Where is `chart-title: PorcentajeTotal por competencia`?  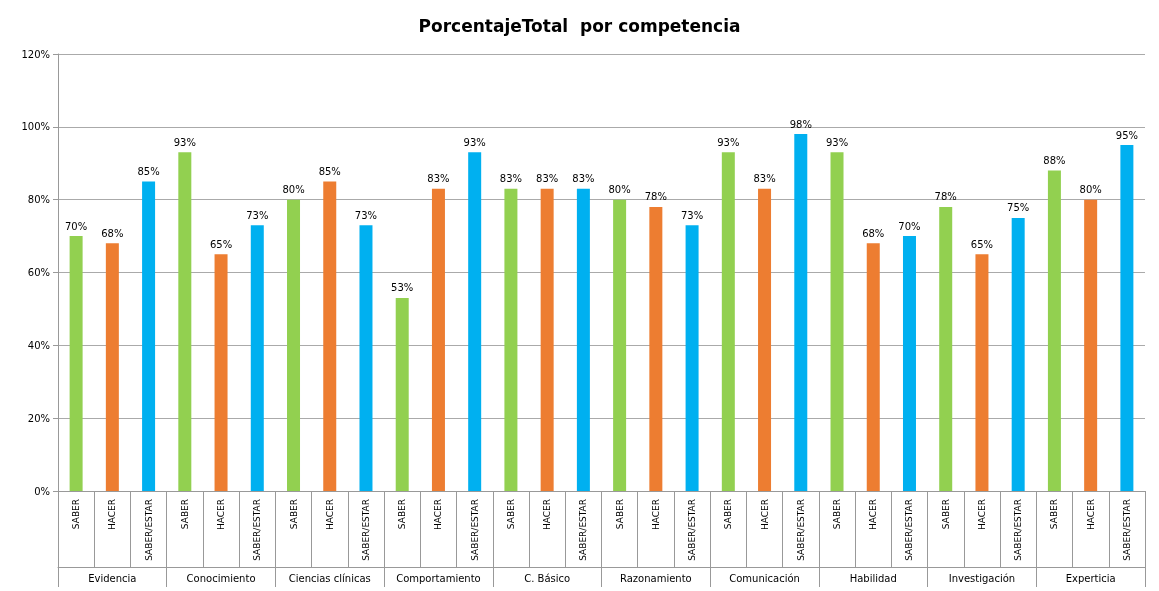 chart-title: PorcentajeTotal por competencia is located at coordinates (579, 25).